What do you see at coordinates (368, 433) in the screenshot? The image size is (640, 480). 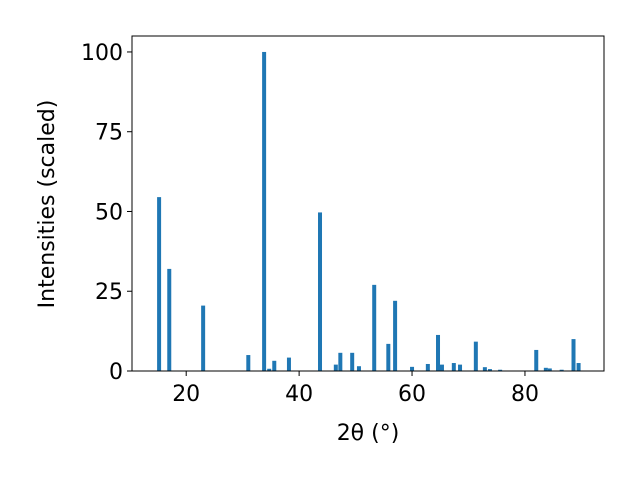 I see `x-axis-label: 2θ (°)` at bounding box center [368, 433].